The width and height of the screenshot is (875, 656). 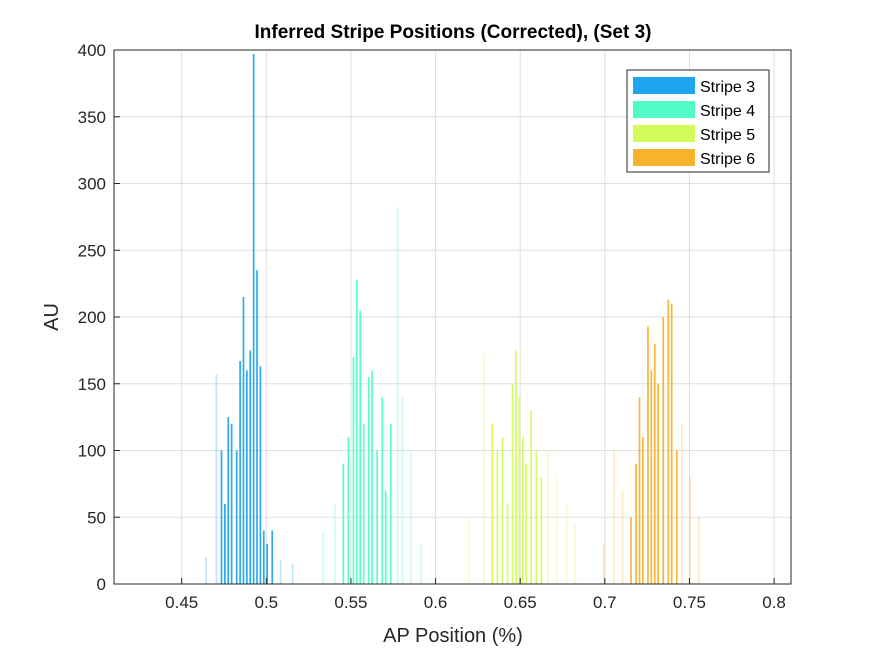 I want to click on series-2-bars, so click(x=372, y=395).